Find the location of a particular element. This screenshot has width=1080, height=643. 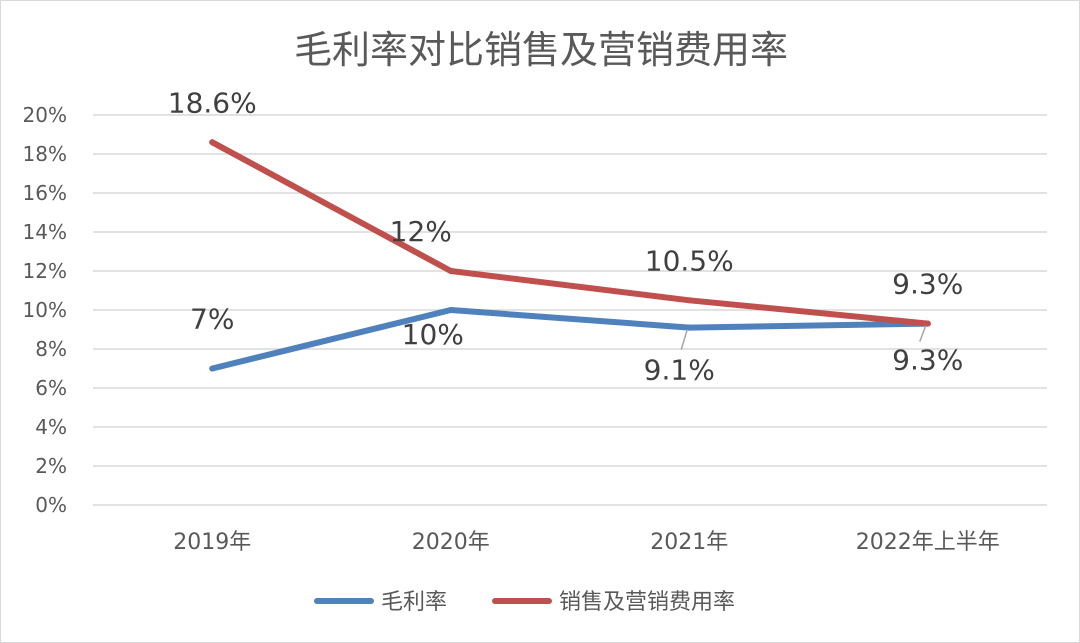

y-tick-label: 10% is located at coordinates (45, 310).